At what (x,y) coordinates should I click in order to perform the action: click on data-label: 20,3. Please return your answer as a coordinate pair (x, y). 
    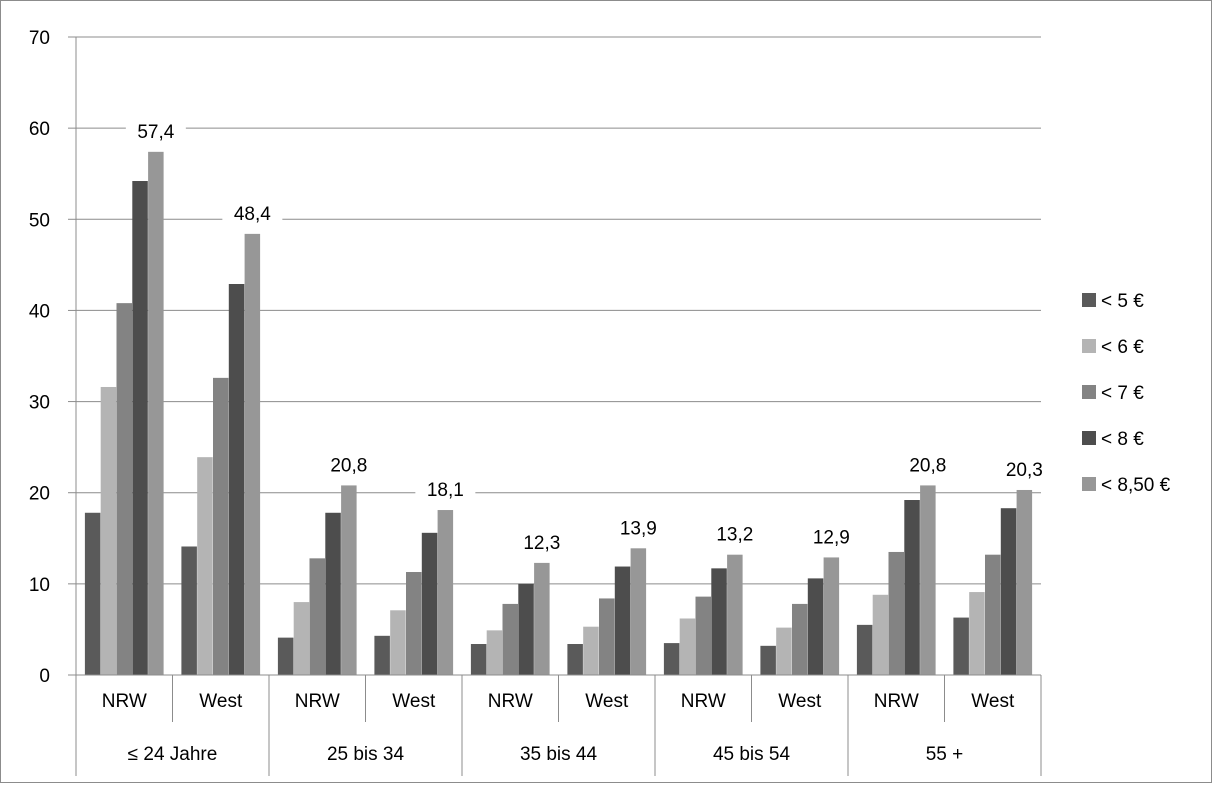
    Looking at the image, I should click on (1024, 470).